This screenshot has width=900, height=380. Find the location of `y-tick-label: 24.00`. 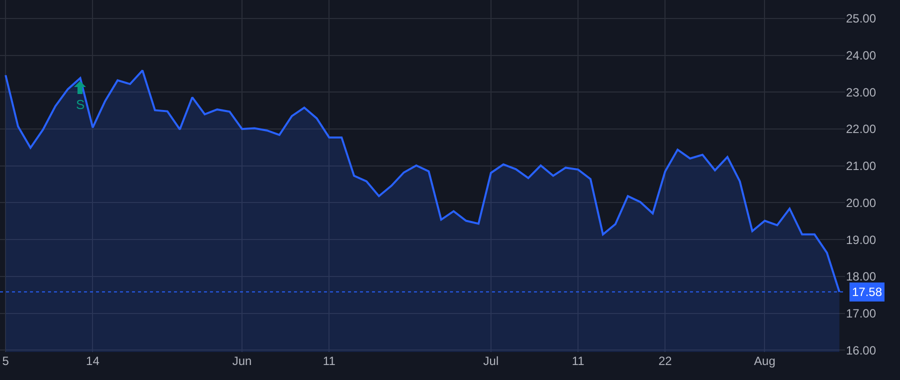

y-tick-label: 24.00 is located at coordinates (861, 55).